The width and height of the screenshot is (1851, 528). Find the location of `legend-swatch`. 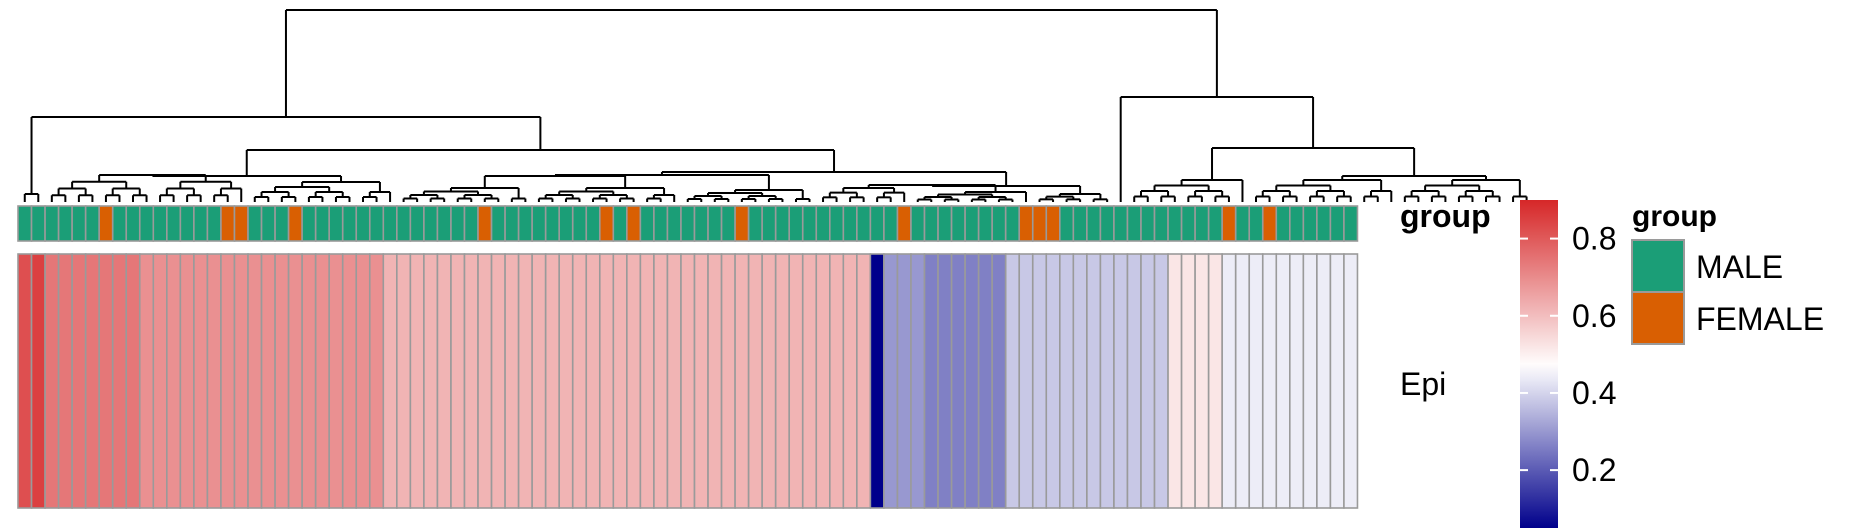

legend-swatch is located at coordinates (1658, 266).